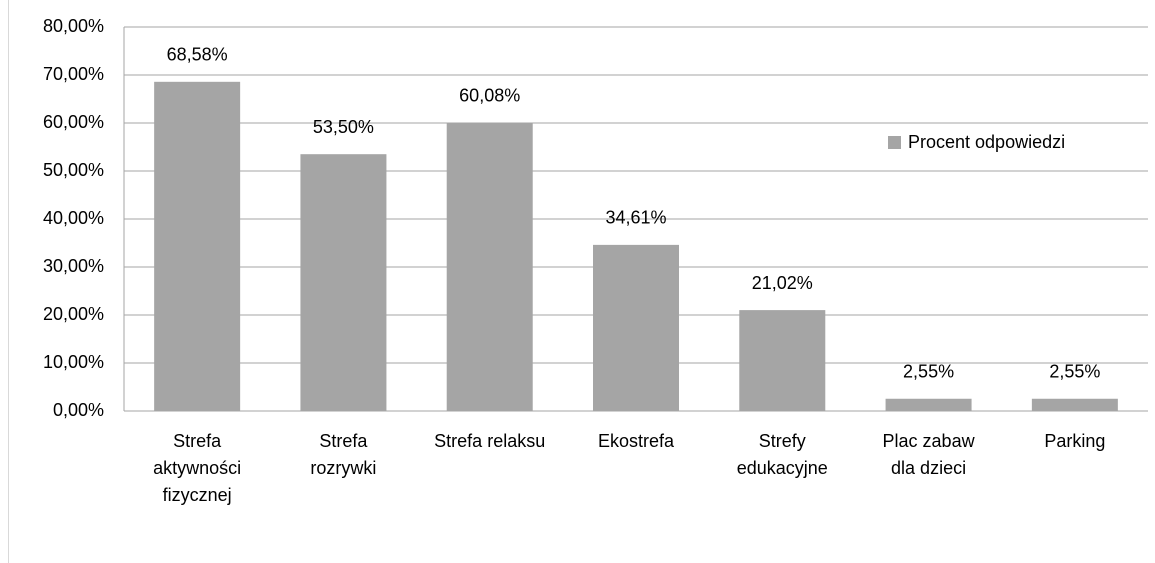 Image resolution: width=1155 pixels, height=563 pixels. What do you see at coordinates (490, 441) in the screenshot?
I see `x-tick-label: Strefa relaksu` at bounding box center [490, 441].